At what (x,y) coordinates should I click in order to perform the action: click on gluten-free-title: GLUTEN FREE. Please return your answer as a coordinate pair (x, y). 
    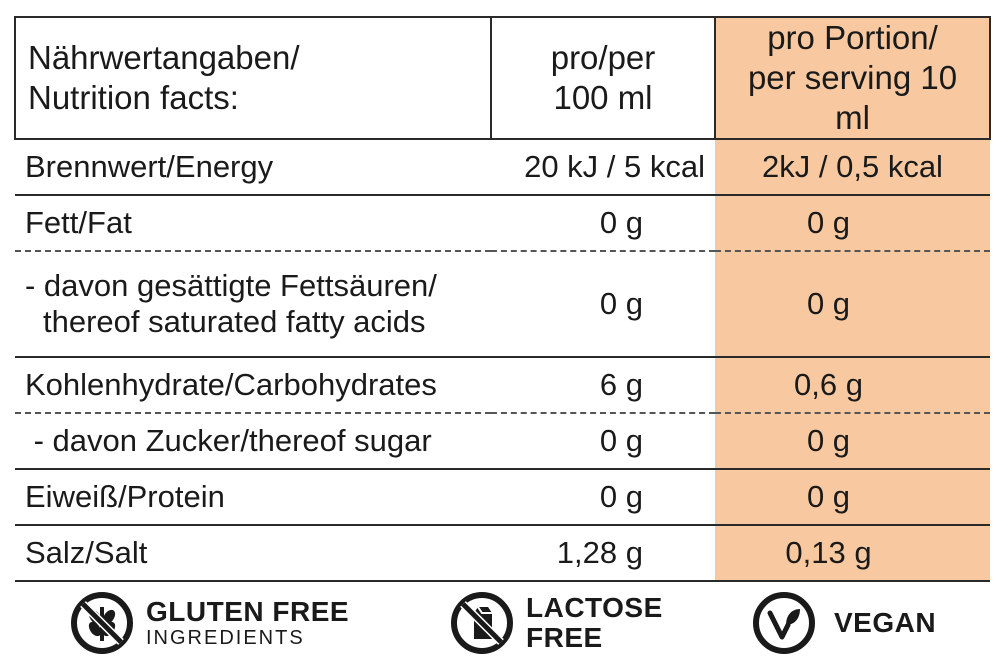
    Looking at the image, I should click on (248, 611).